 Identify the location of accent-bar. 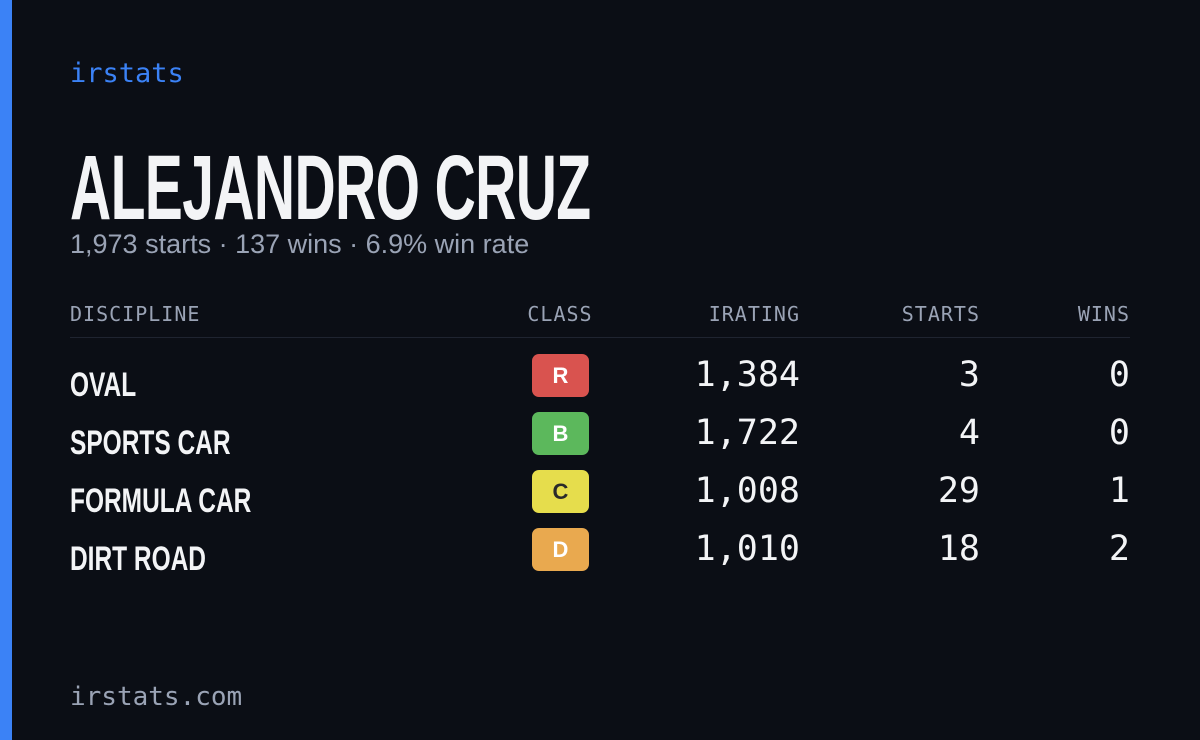
(6, 370).